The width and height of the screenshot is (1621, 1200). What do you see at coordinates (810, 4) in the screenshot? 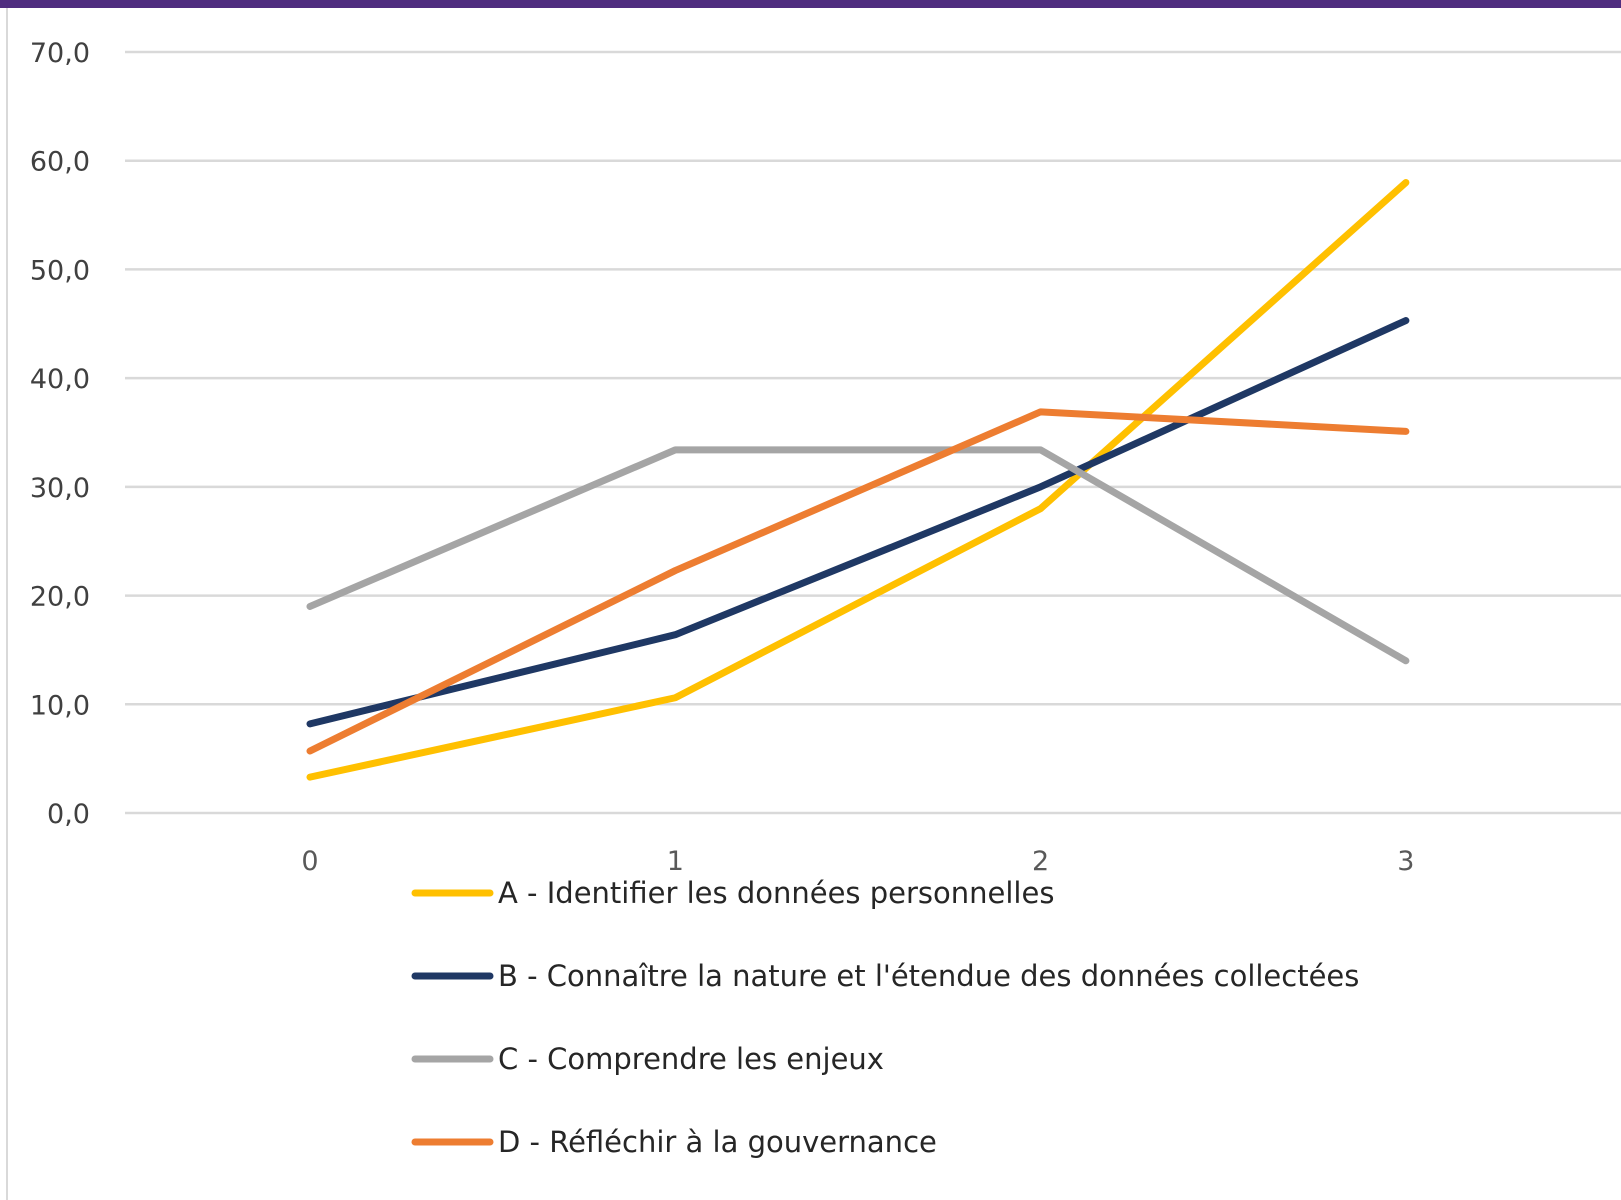
I see `window-top-bar` at bounding box center [810, 4].